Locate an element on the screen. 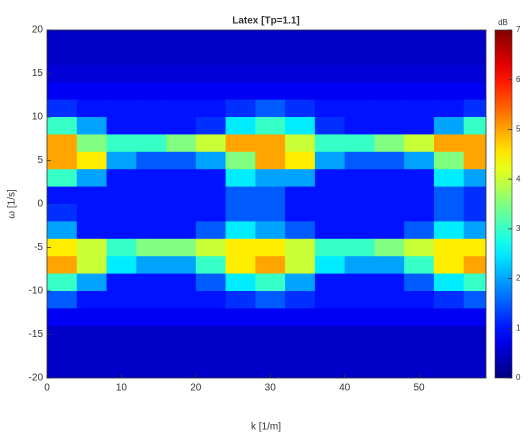 Image resolution: width=528 pixels, height=435 pixels. y-tick-label: 10 is located at coordinates (38, 117).